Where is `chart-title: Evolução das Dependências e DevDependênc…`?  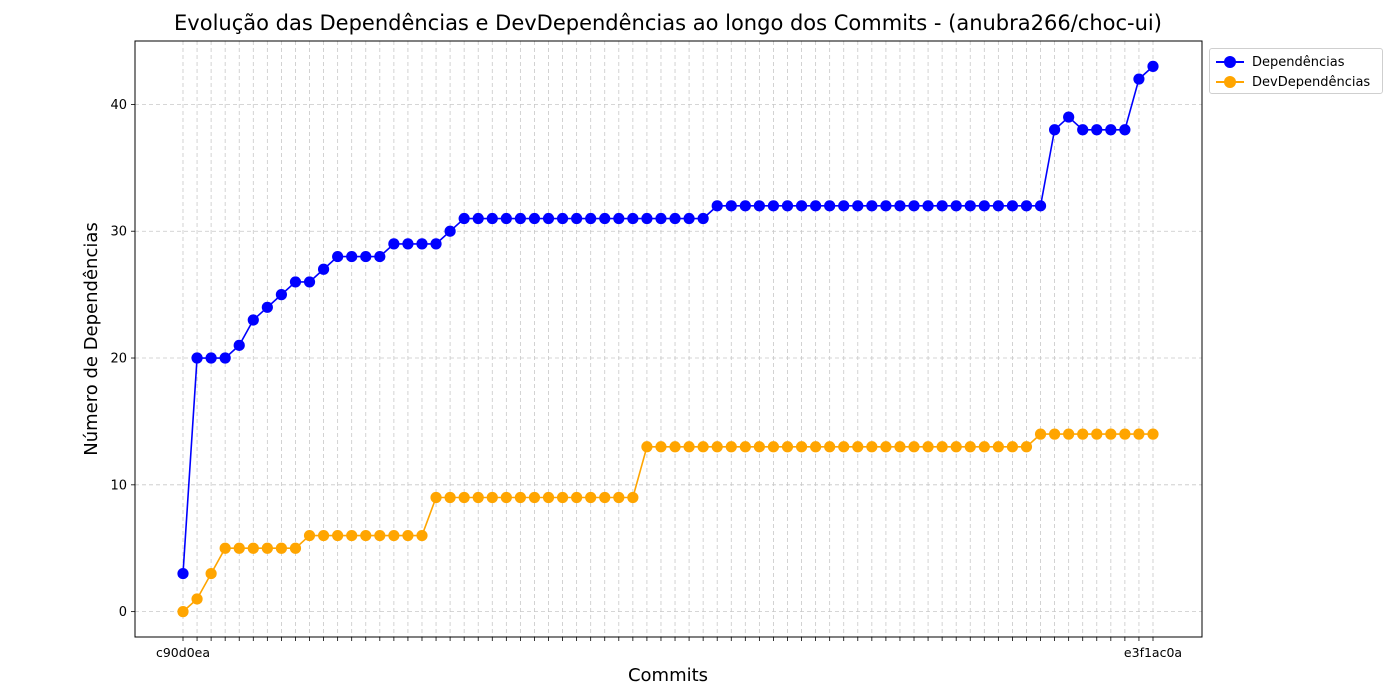
chart-title: Evolução das Dependências e DevDependênc… is located at coordinates (668, 23).